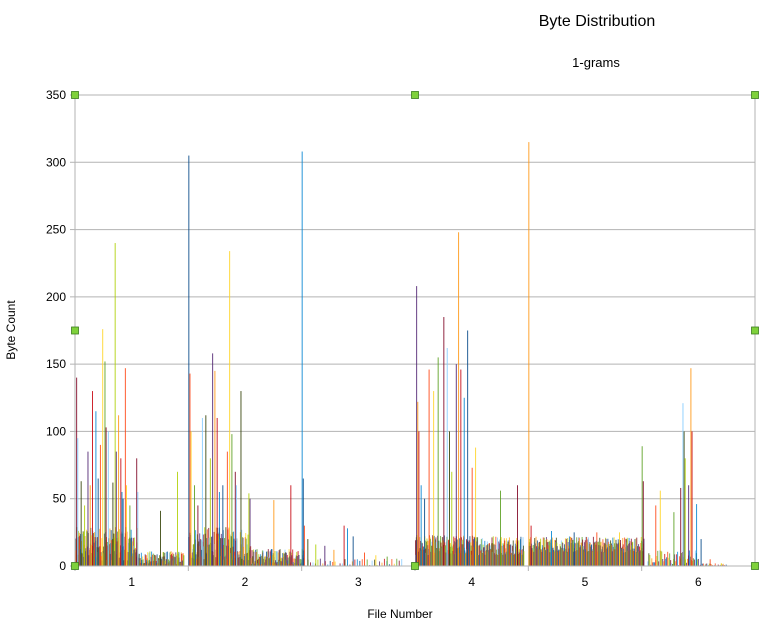 This screenshot has width=772, height=630. What do you see at coordinates (75, 566) in the screenshot?
I see `resize-handle-bottom-left` at bounding box center [75, 566].